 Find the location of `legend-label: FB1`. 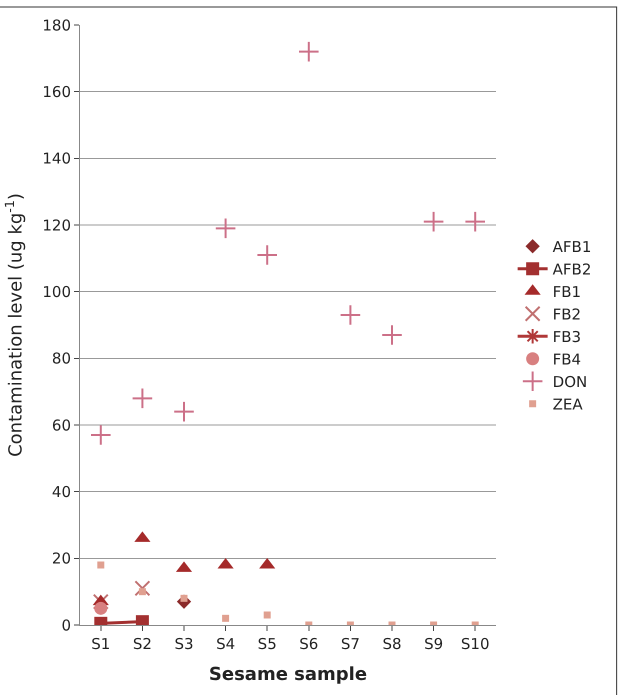

legend-label: FB1 is located at coordinates (567, 292).